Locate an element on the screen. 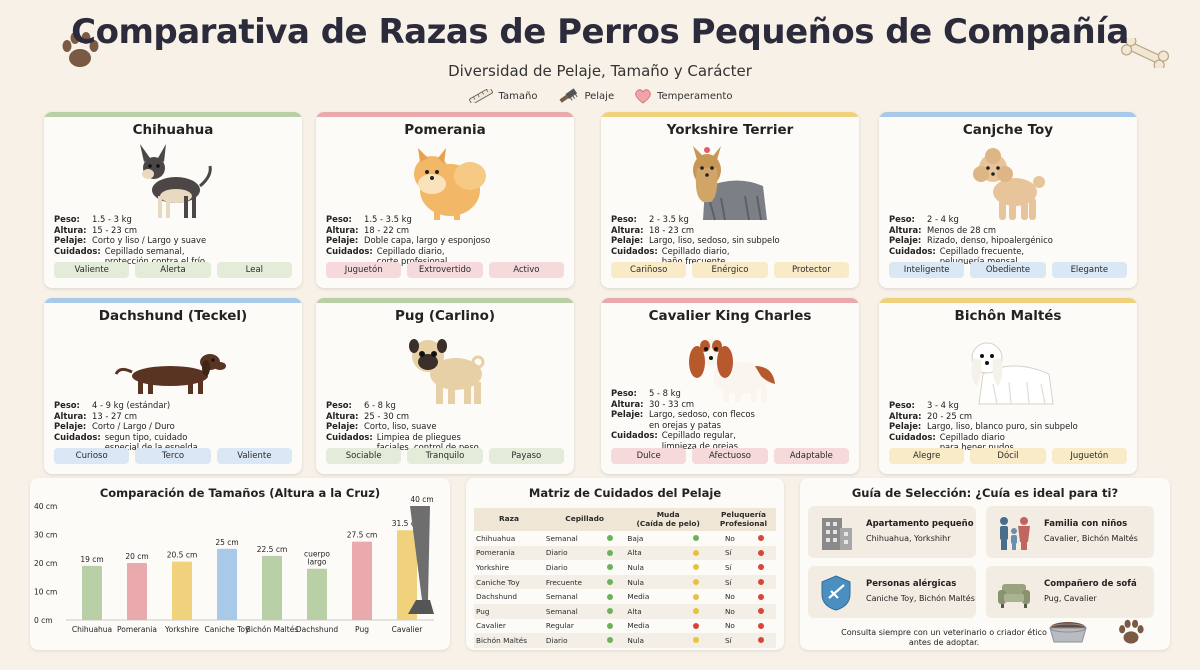  trait-badge: Extrovertido is located at coordinates (445, 270).